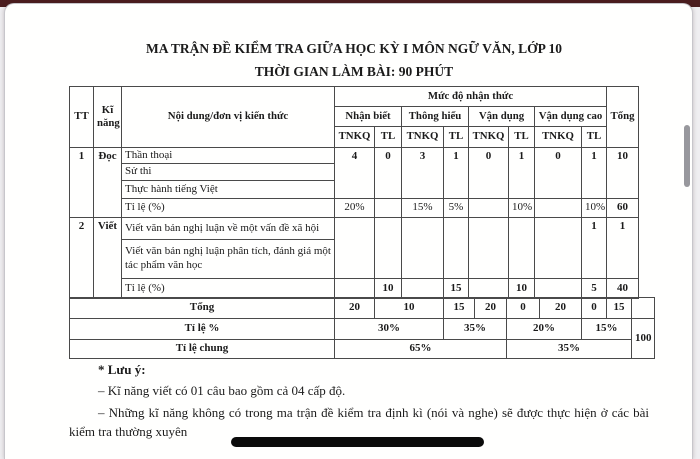  Describe the element at coordinates (228, 189) in the screenshot. I see `content-thuc-hanh: Thực hành tiếng Việt` at that location.